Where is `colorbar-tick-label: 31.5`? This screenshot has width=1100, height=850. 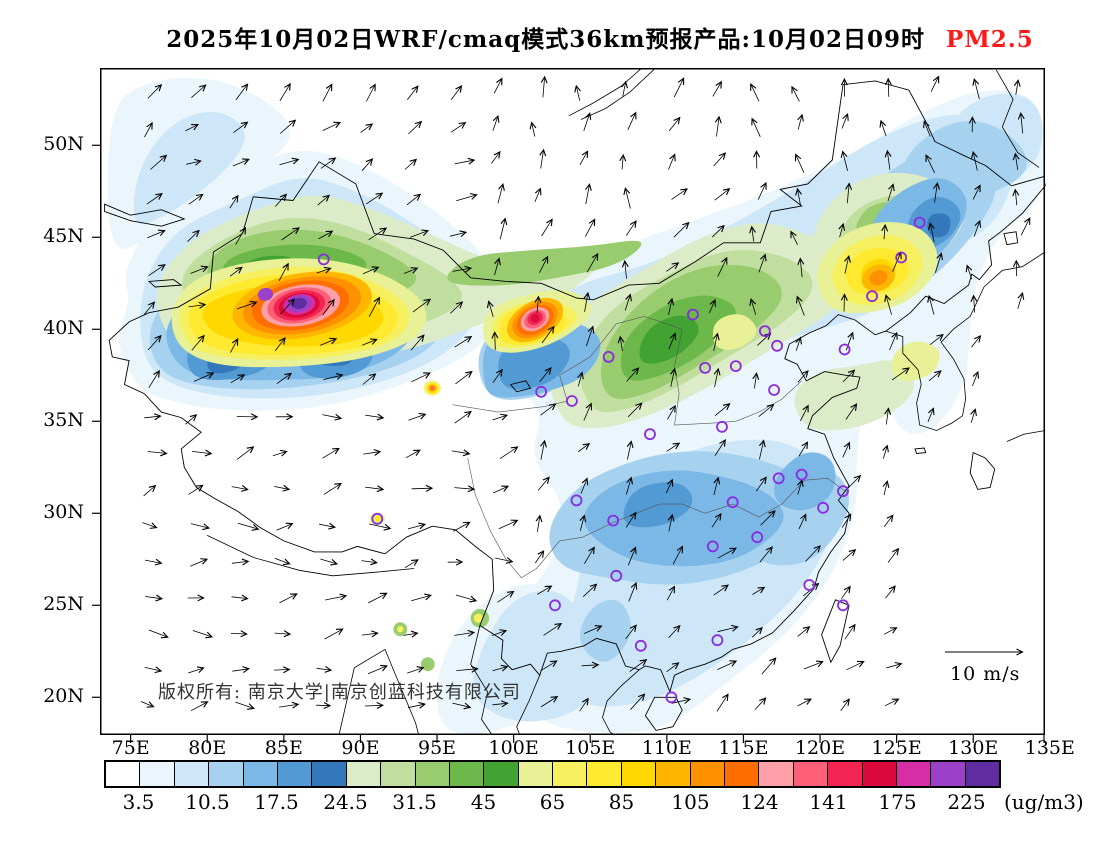 colorbar-tick-label: 31.5 is located at coordinates (414, 802).